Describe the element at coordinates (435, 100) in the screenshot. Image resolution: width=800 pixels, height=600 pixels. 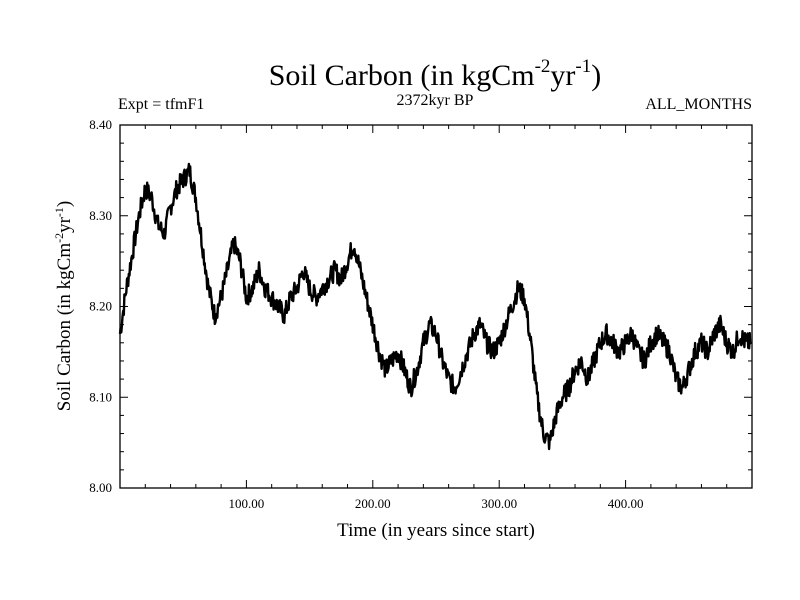
I see `chart-subtitle: 2372kyr BP` at that location.